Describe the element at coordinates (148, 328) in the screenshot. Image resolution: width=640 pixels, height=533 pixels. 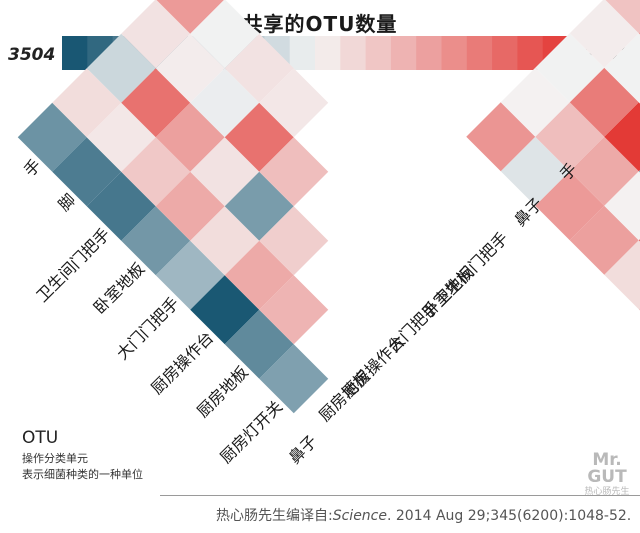
I see `axis-label-left: 大门门把手` at that location.